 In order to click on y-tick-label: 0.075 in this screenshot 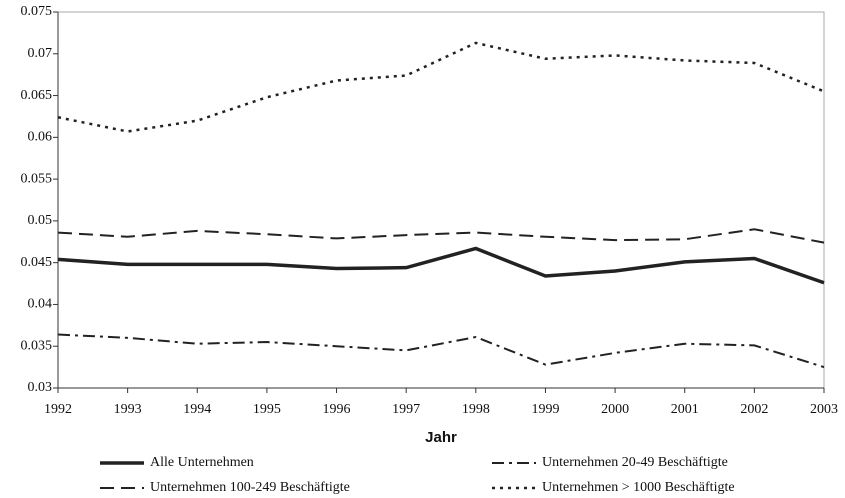, I will do `click(37, 11)`.